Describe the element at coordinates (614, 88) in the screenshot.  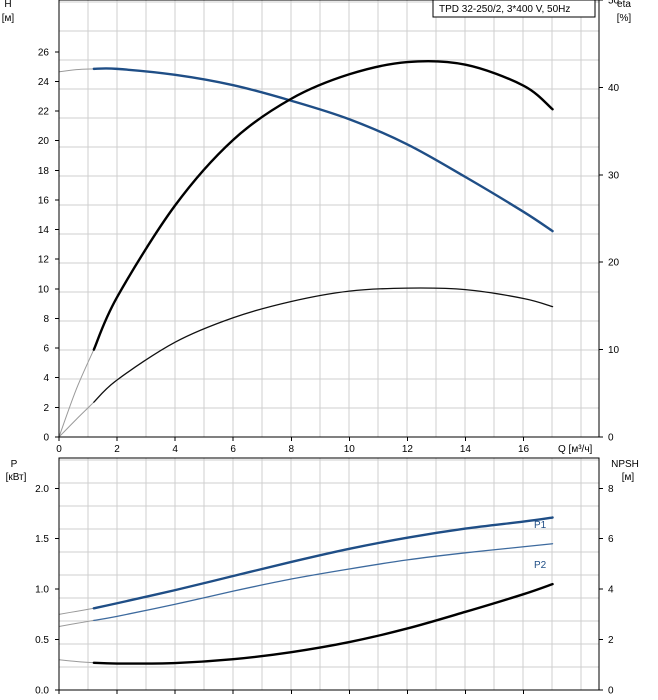
I see `y-right-tick-label: 40` at that location.